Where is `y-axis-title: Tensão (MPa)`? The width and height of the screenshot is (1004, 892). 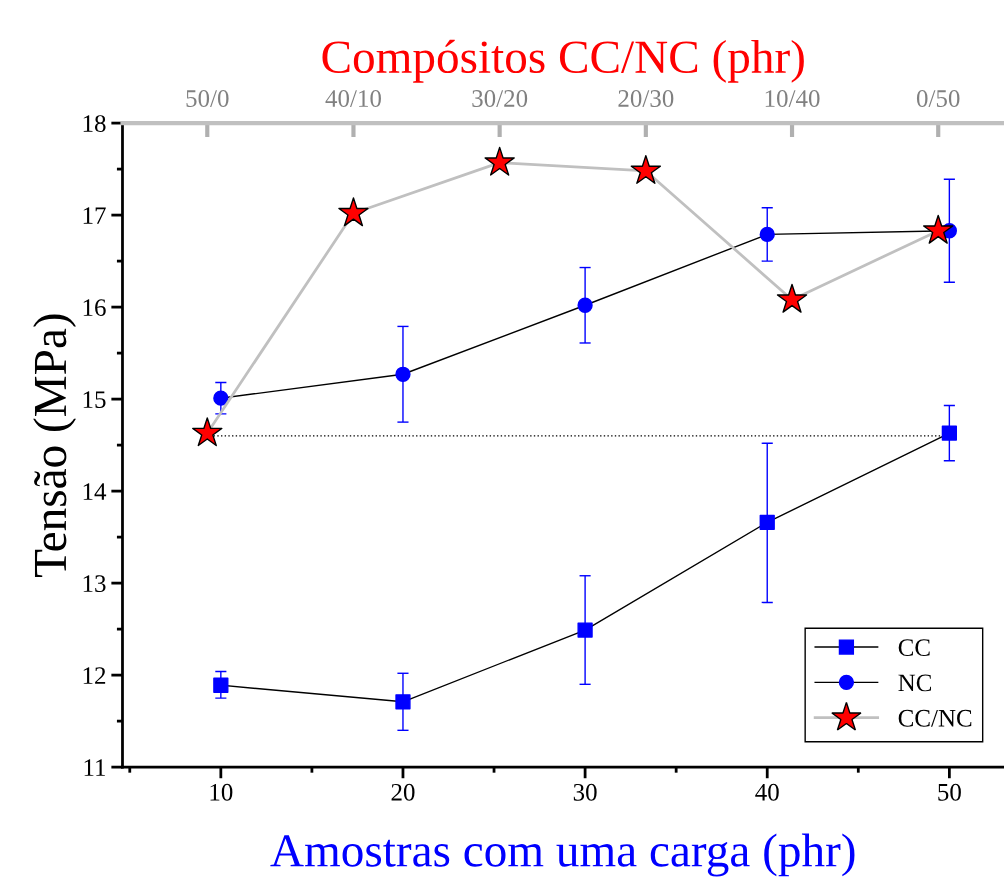
y-axis-title: Tensão (MPa) is located at coordinates (54, 446).